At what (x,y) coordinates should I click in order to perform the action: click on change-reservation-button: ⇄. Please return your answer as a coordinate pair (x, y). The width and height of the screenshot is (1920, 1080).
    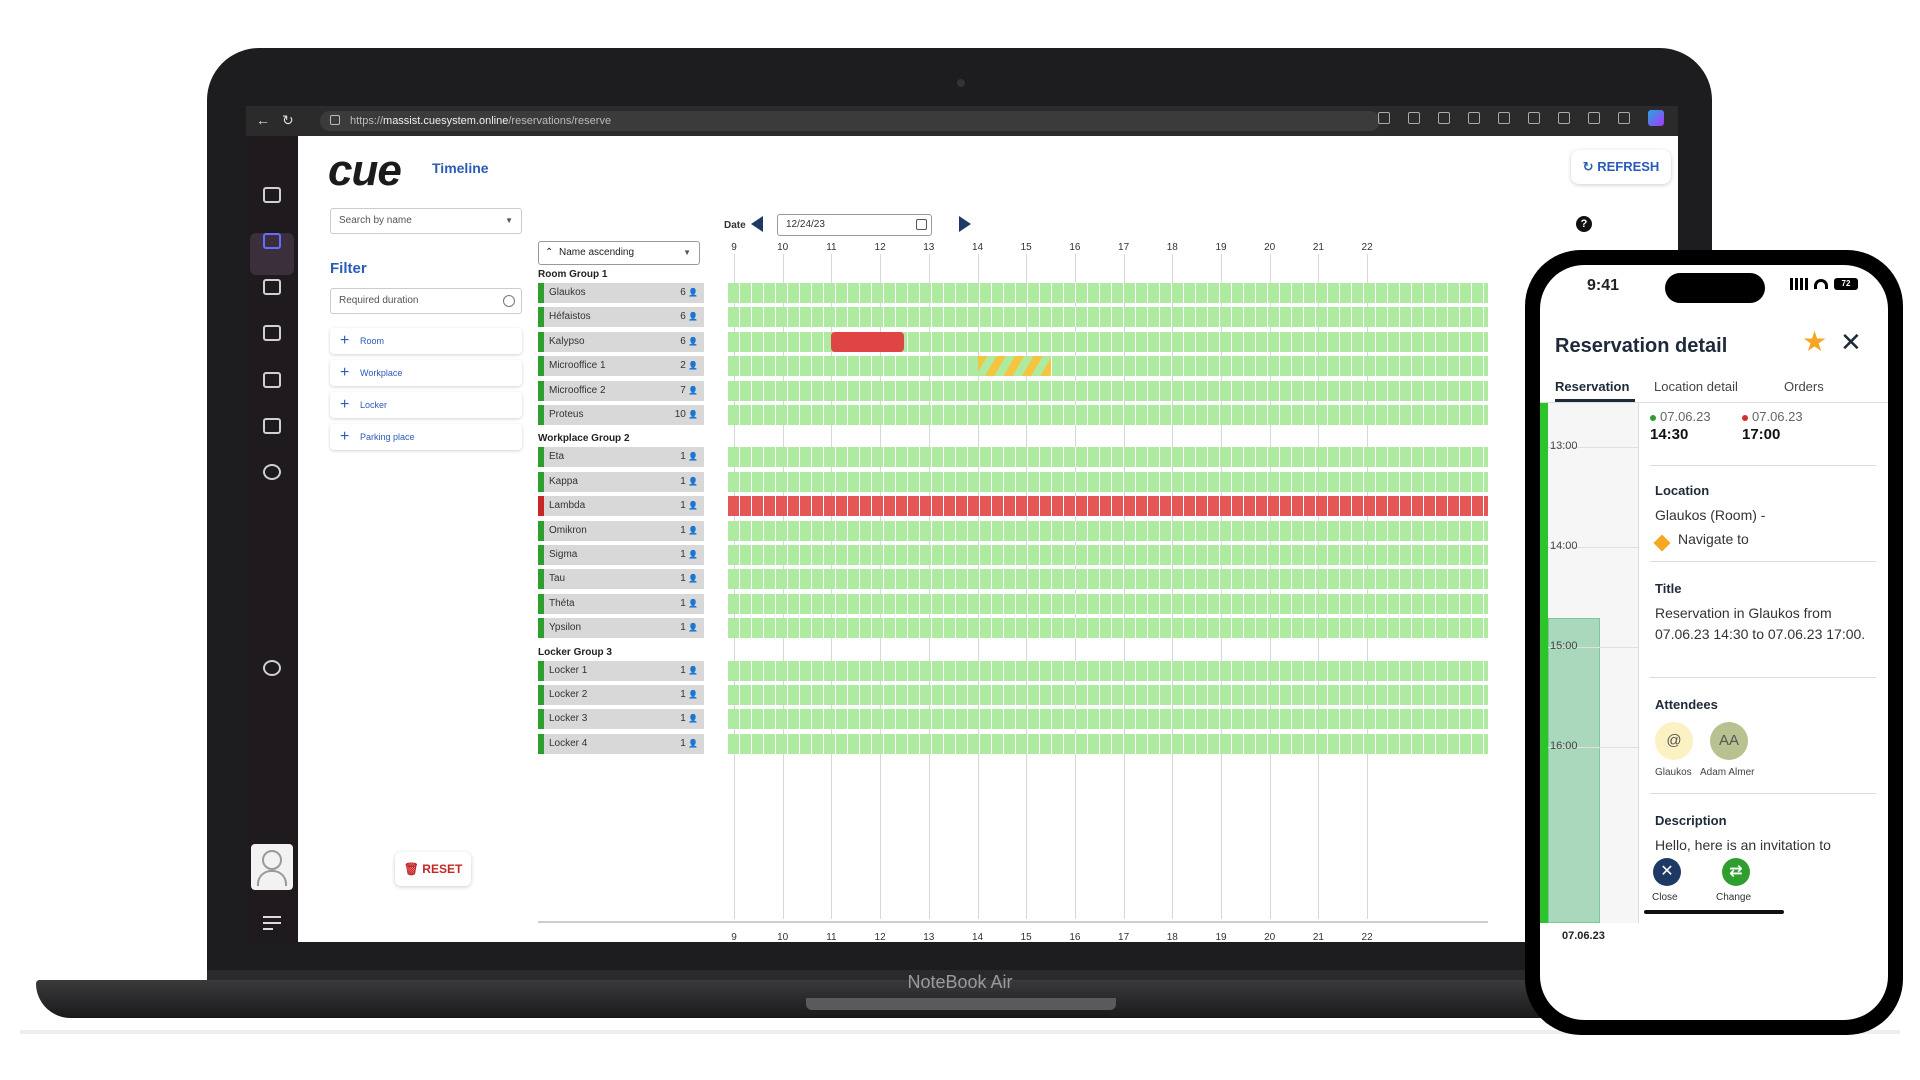
    Looking at the image, I should click on (1736, 872).